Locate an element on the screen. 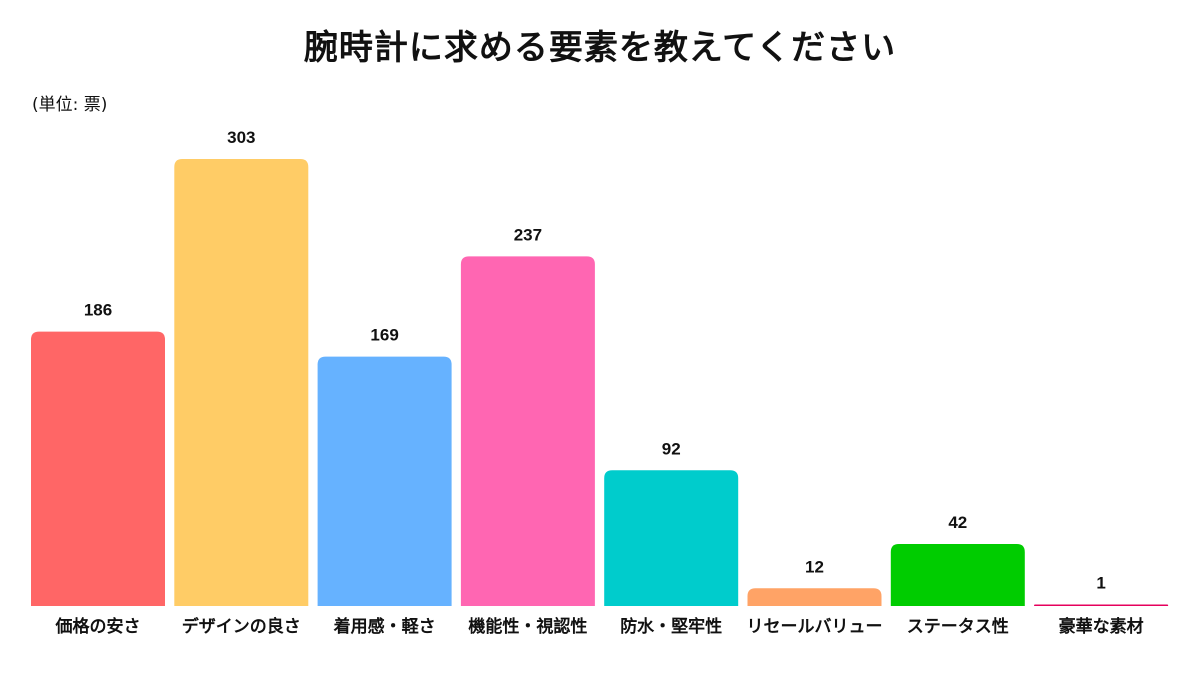 Image resolution: width=1200 pixels, height=675 pixels. data-label-4: 237 is located at coordinates (528, 234).